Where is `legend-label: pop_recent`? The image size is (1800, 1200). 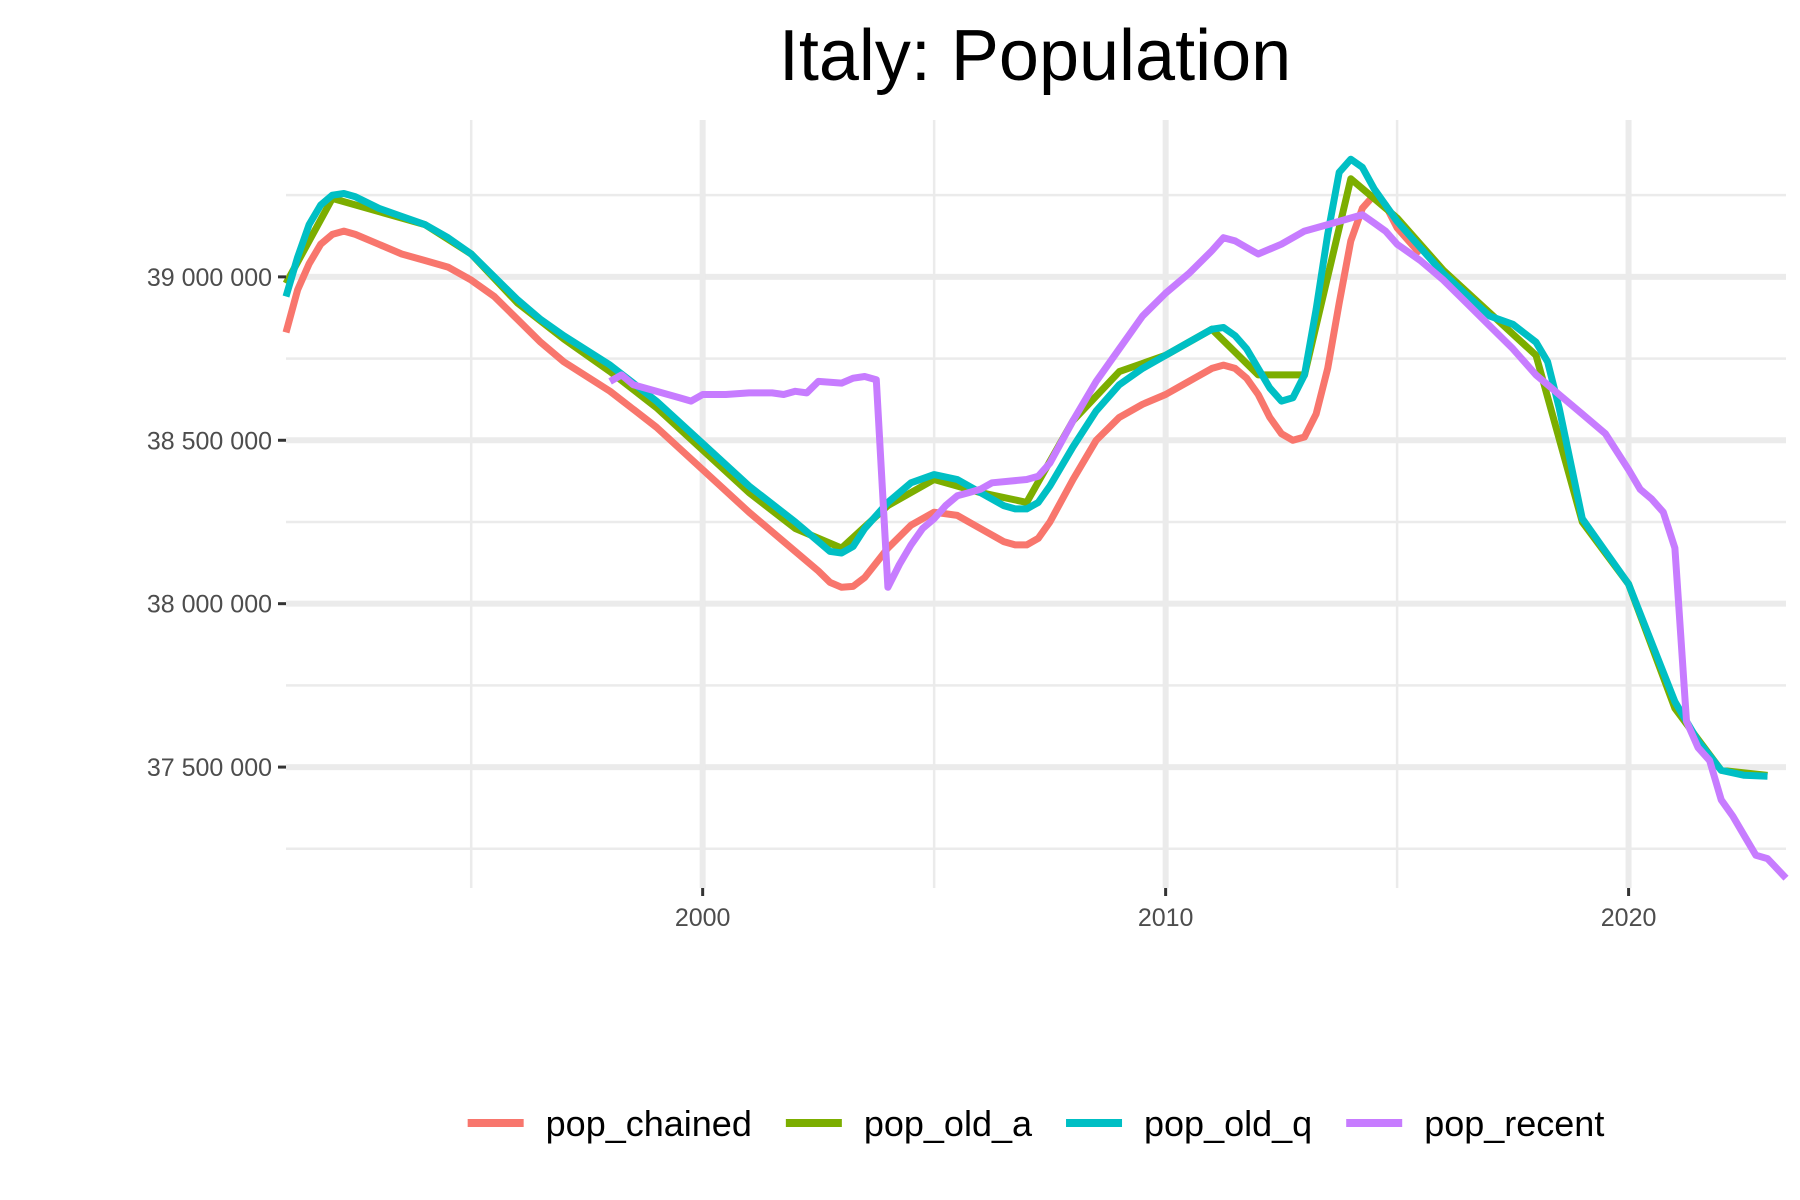 legend-label: pop_recent is located at coordinates (1514, 1123).